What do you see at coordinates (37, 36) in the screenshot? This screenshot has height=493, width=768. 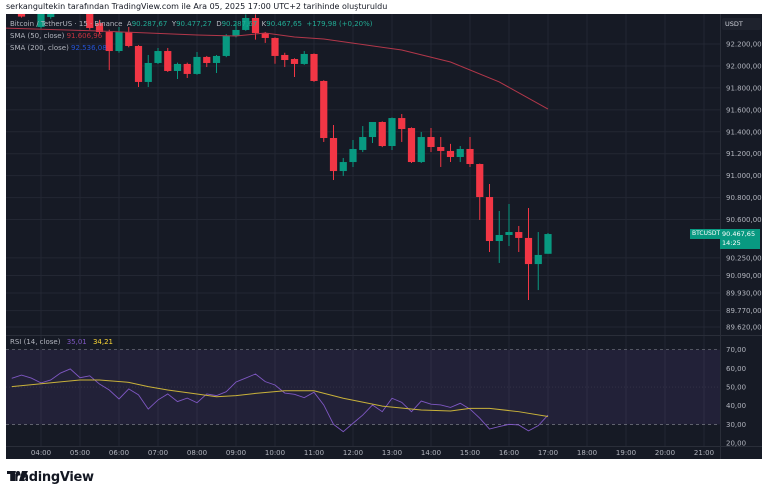 I see `sma50-label: SMA (50, close)` at bounding box center [37, 36].